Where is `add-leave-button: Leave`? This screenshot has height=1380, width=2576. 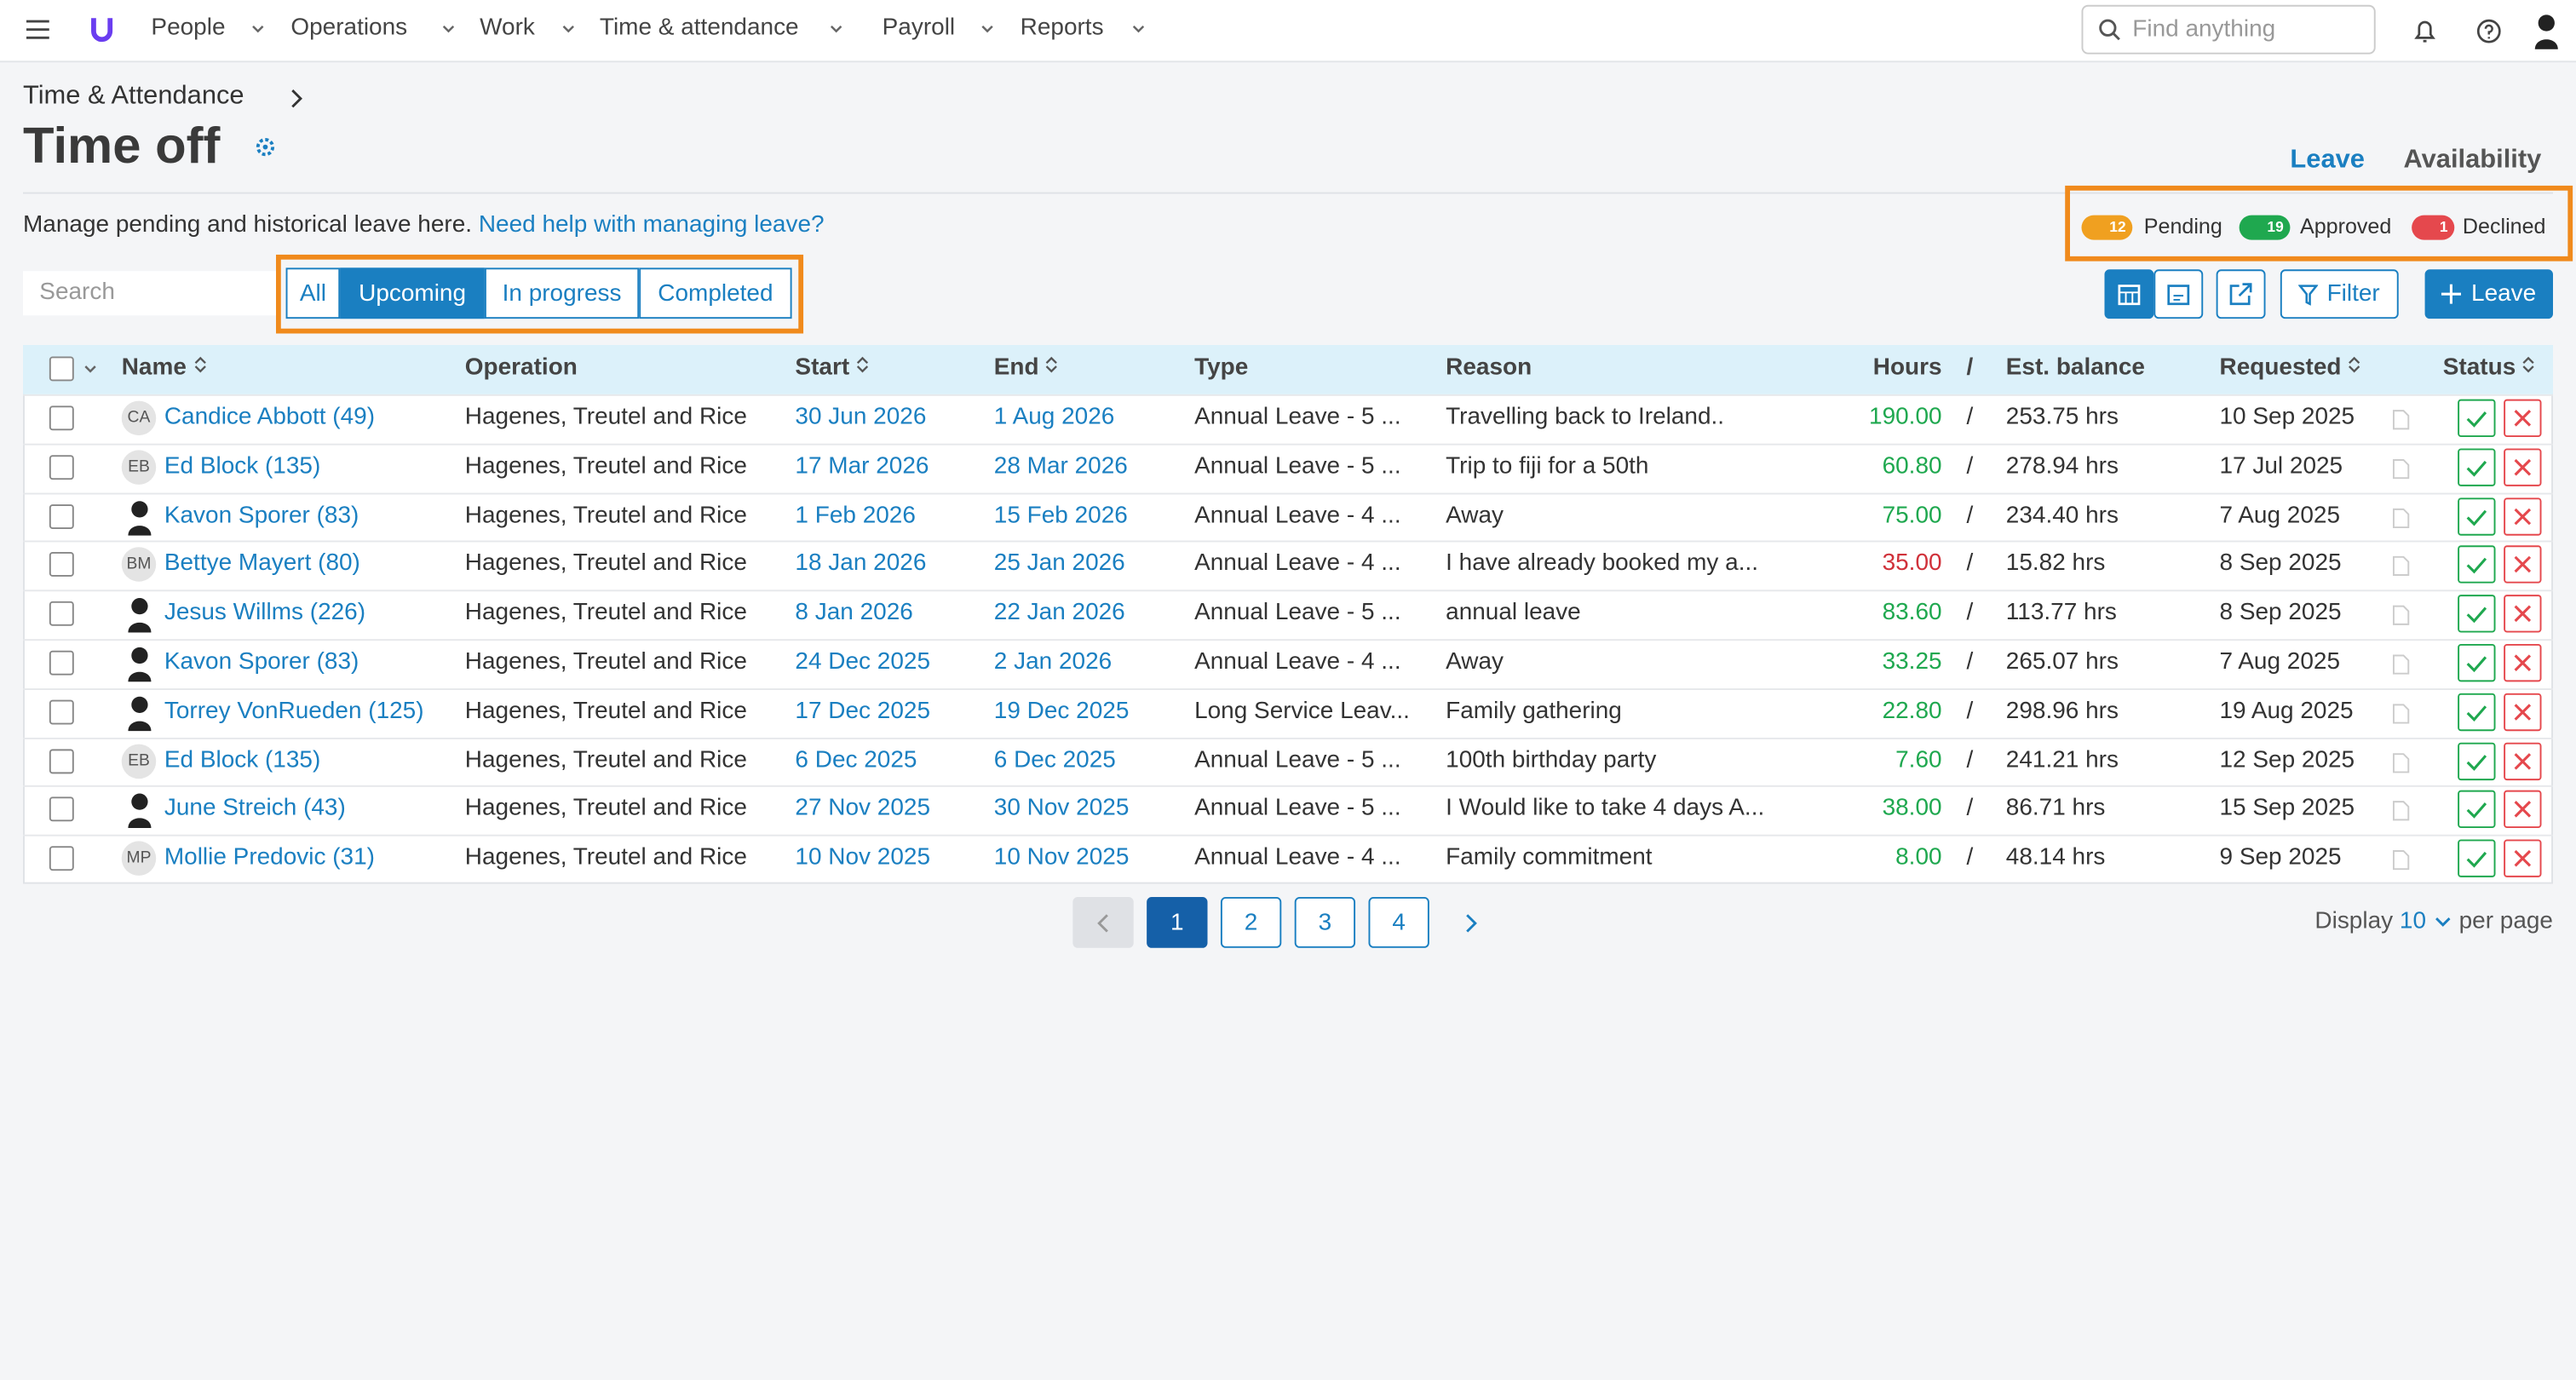
add-leave-button: Leave is located at coordinates (2489, 294).